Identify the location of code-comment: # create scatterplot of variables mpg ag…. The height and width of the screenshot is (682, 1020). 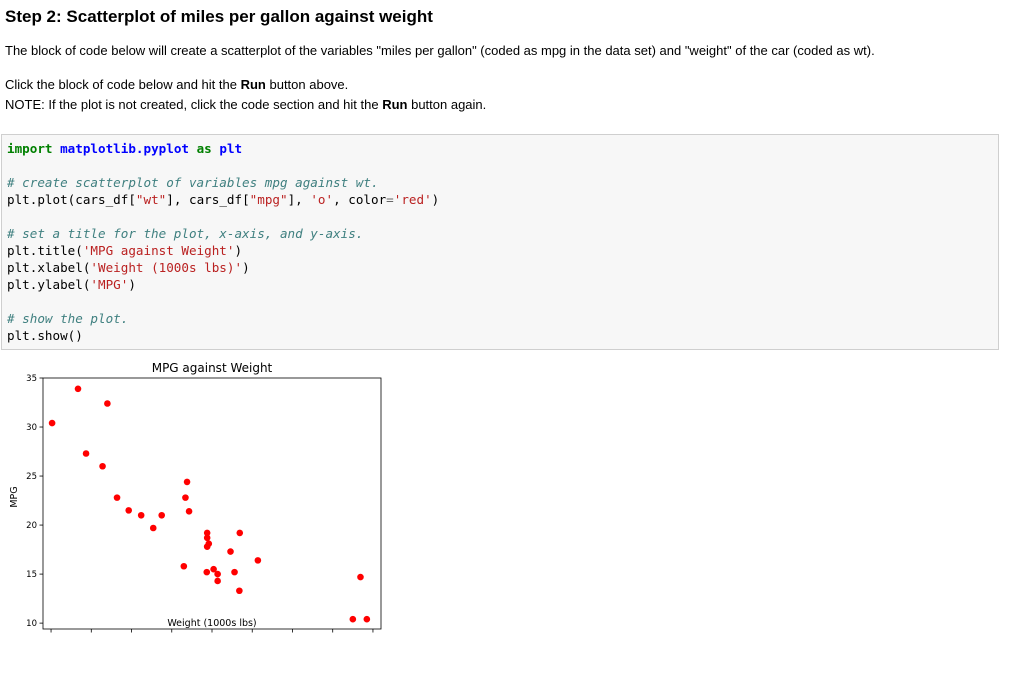
(193, 182).